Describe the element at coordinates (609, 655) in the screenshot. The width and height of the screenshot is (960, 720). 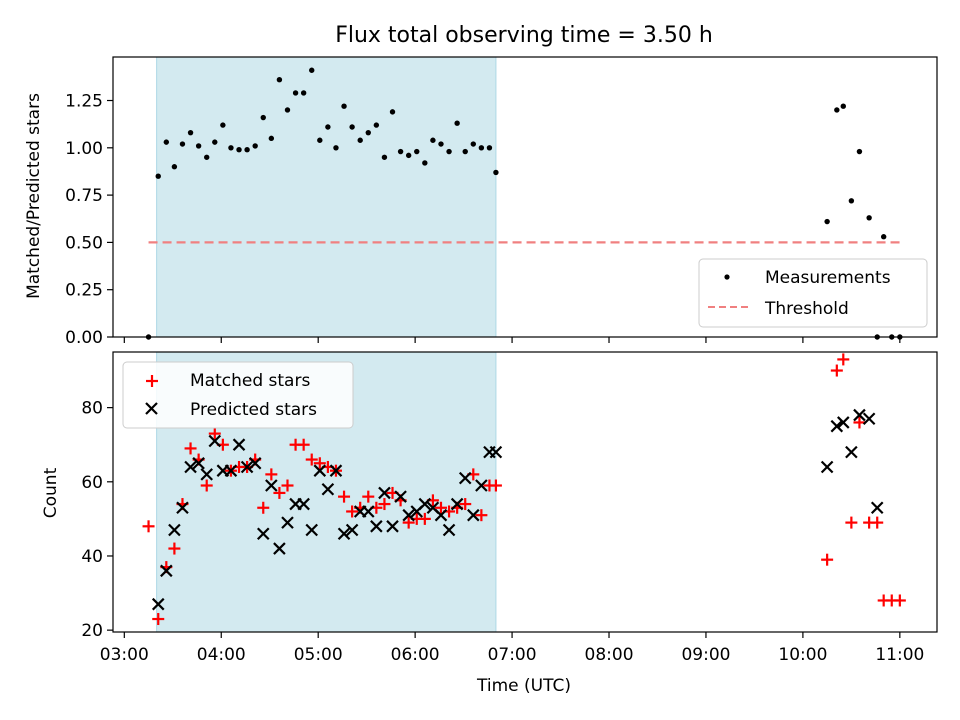
I see `x-tick-label: 08:00` at that location.